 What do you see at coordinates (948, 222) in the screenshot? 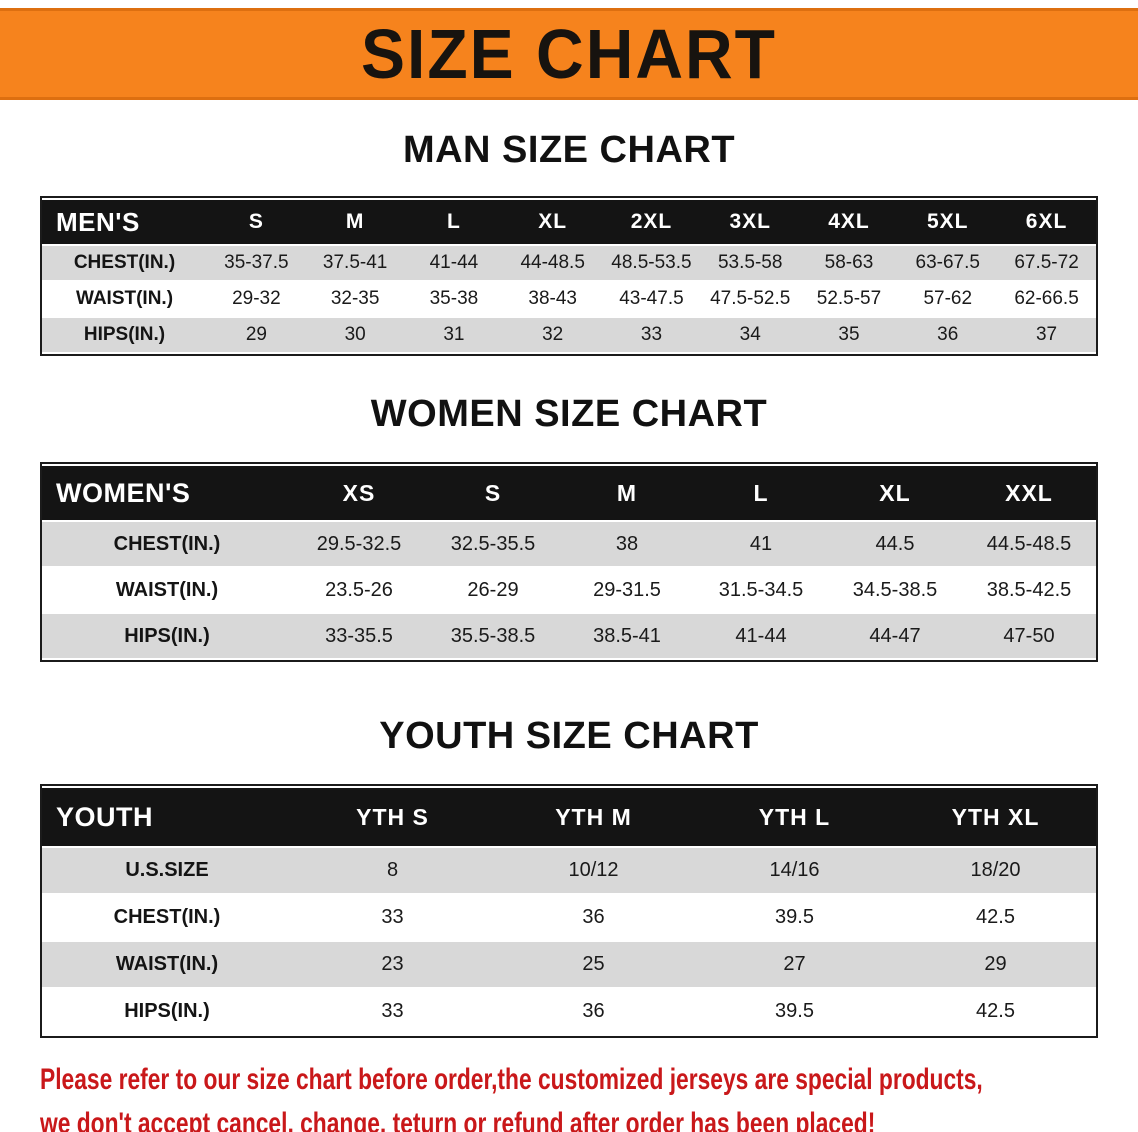
I see `size-column-header: 5XL` at bounding box center [948, 222].